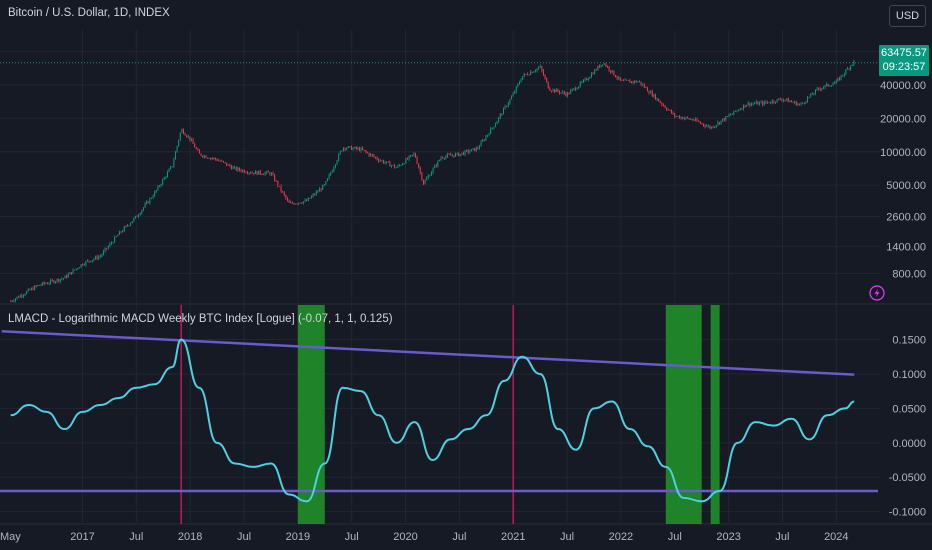 Image resolution: width=932 pixels, height=550 pixels. What do you see at coordinates (903, 119) in the screenshot?
I see `price-tick-label: 20000.00` at bounding box center [903, 119].